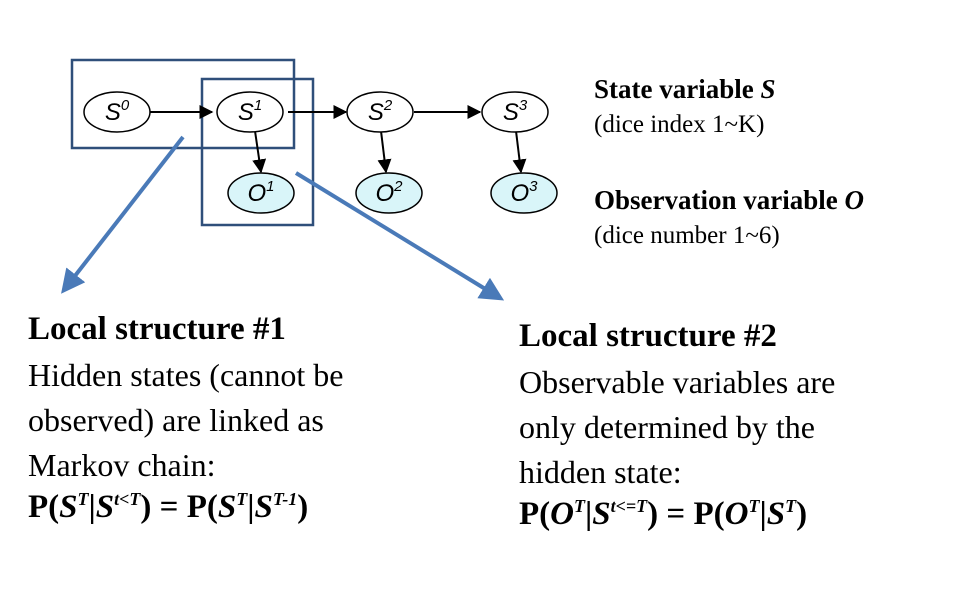  I want to click on node-o1-ellipse, so click(261, 193).